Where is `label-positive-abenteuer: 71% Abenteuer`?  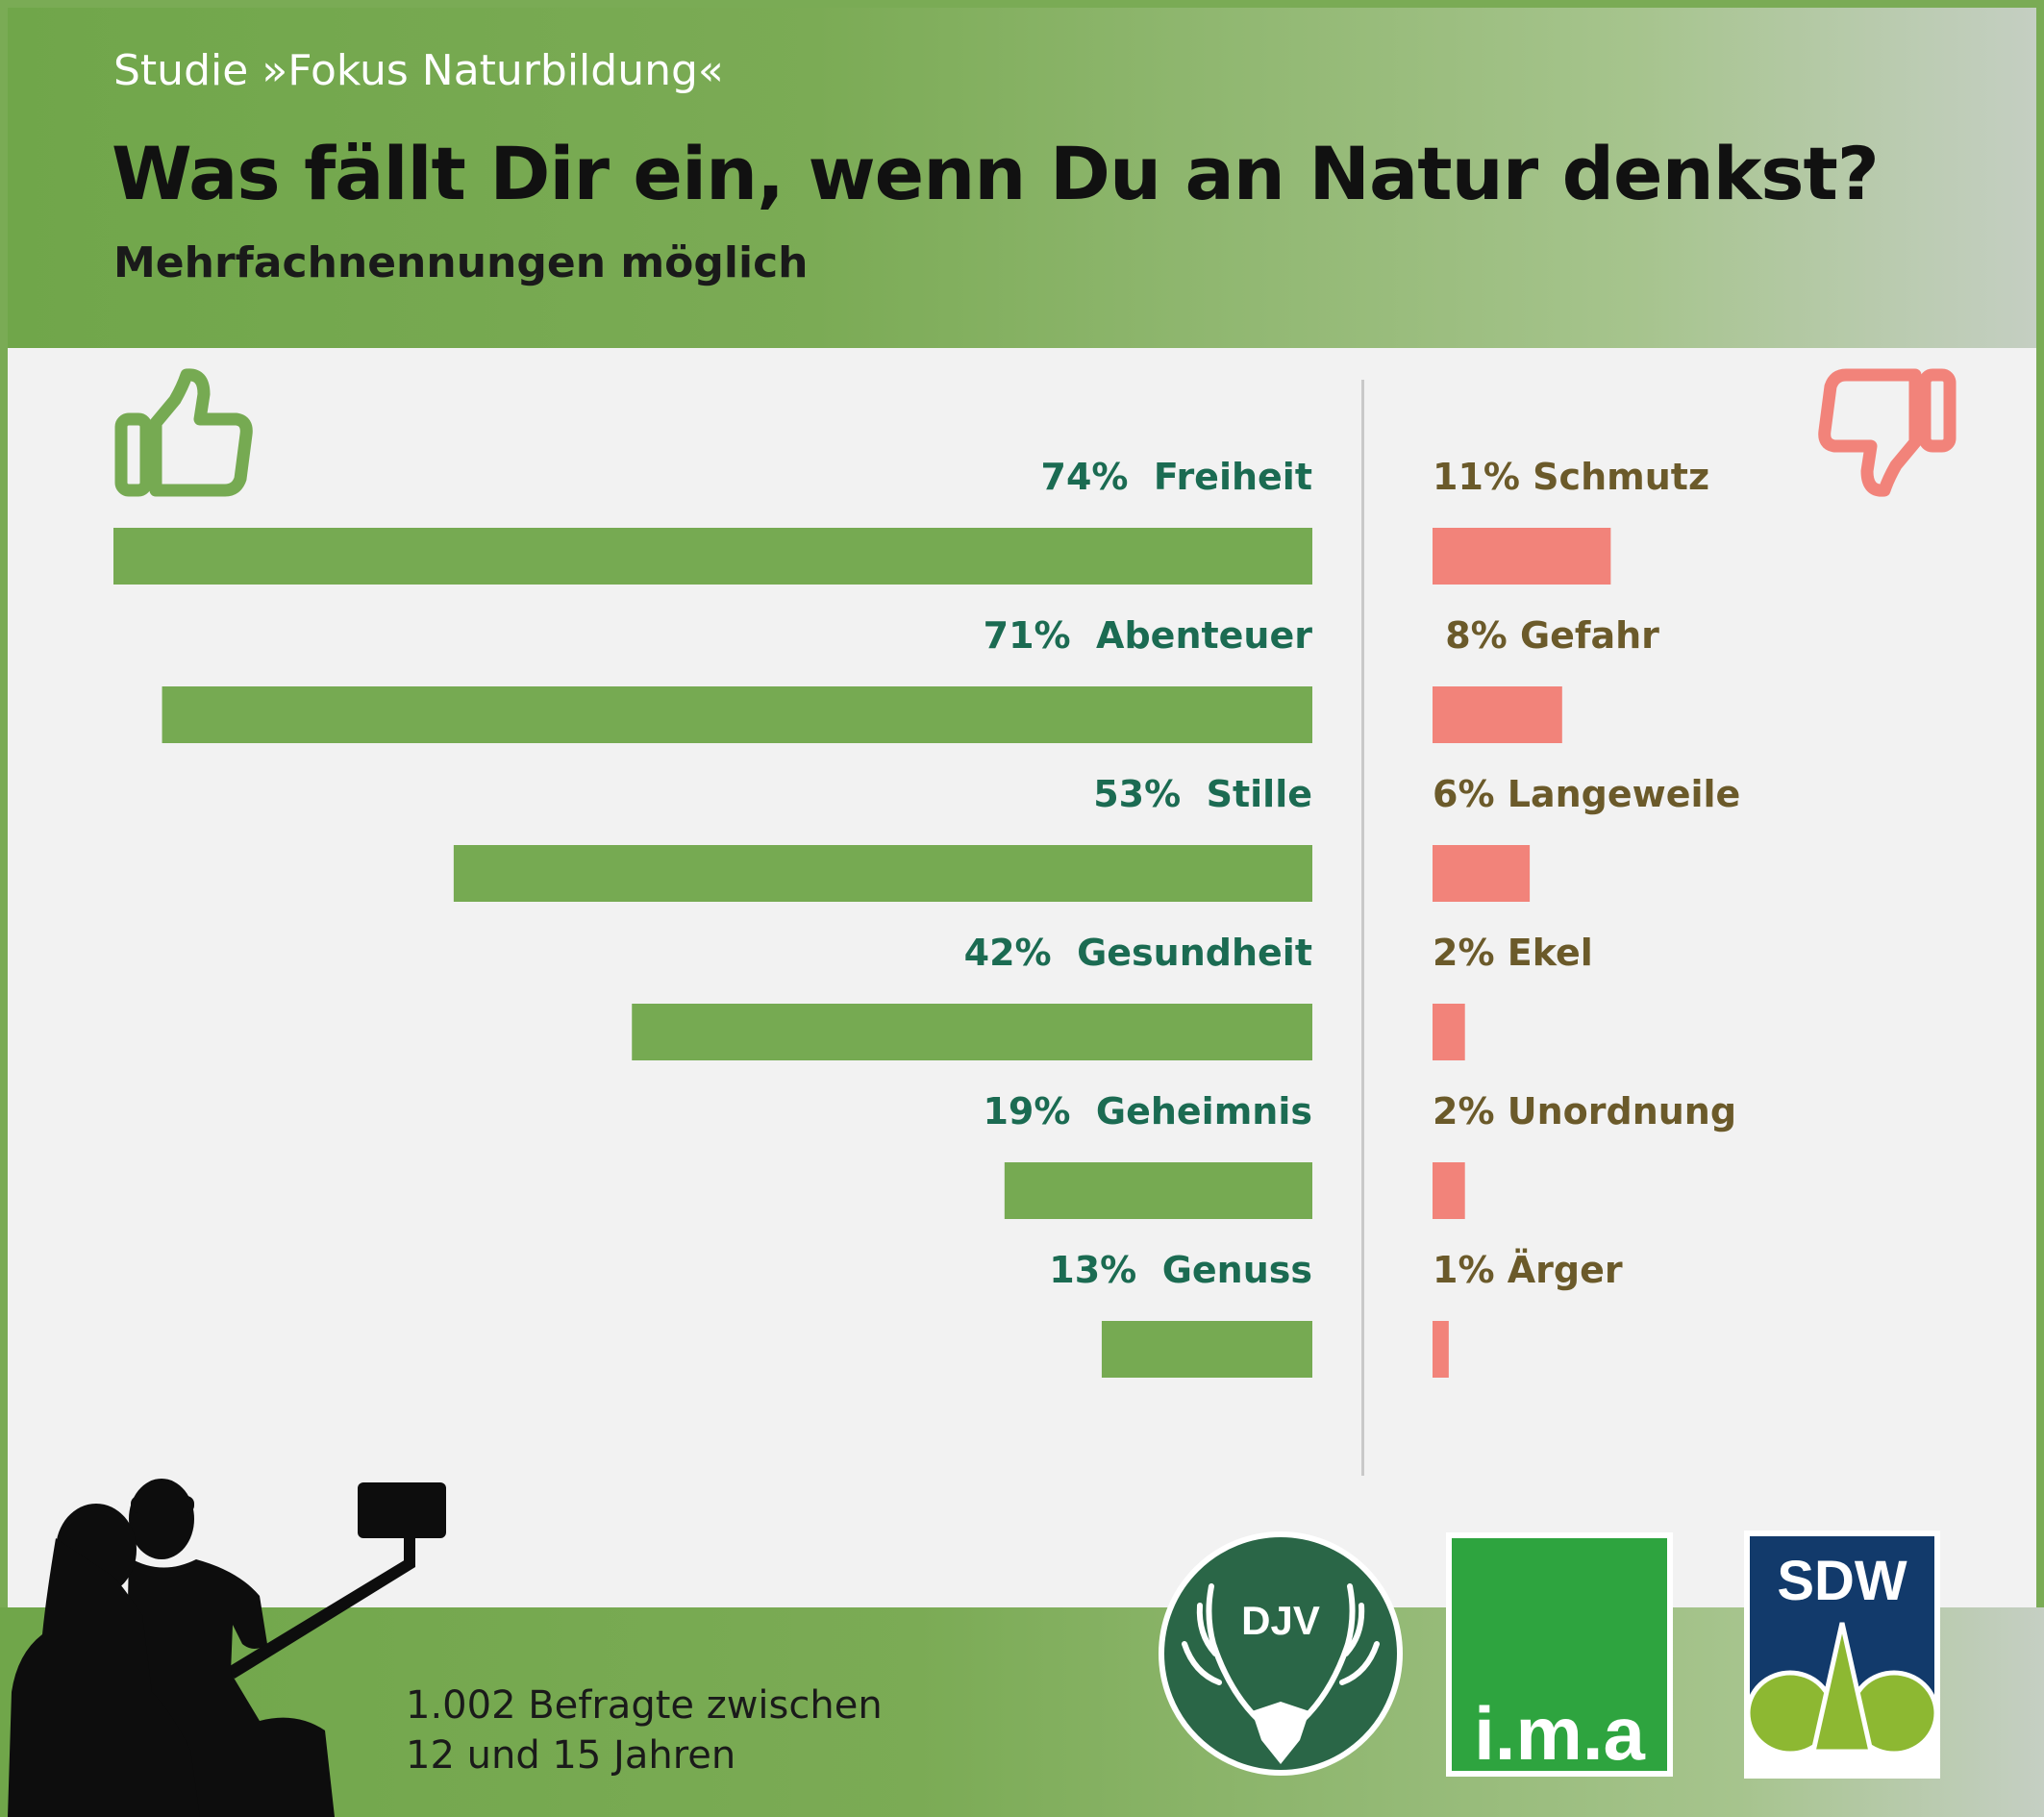
label-positive-abenteuer: 71% Abenteuer is located at coordinates (1148, 635).